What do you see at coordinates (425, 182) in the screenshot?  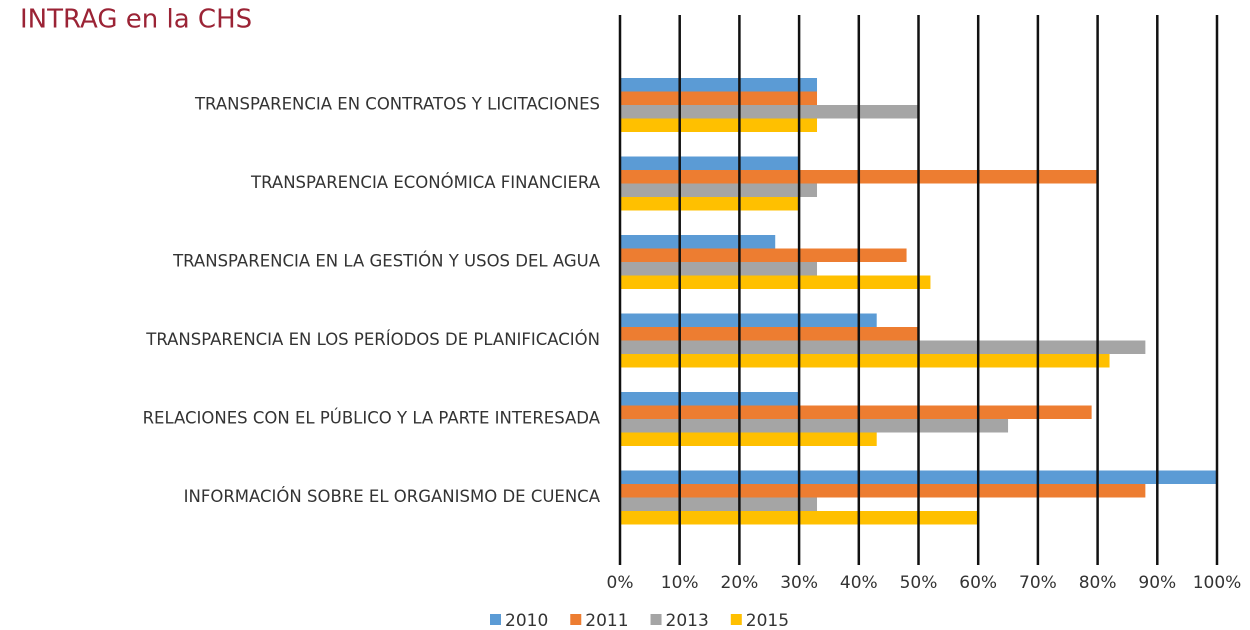 I see `y-tick-label: TRANSPARENCIA ECONÓMICA FINANCIERA` at bounding box center [425, 182].